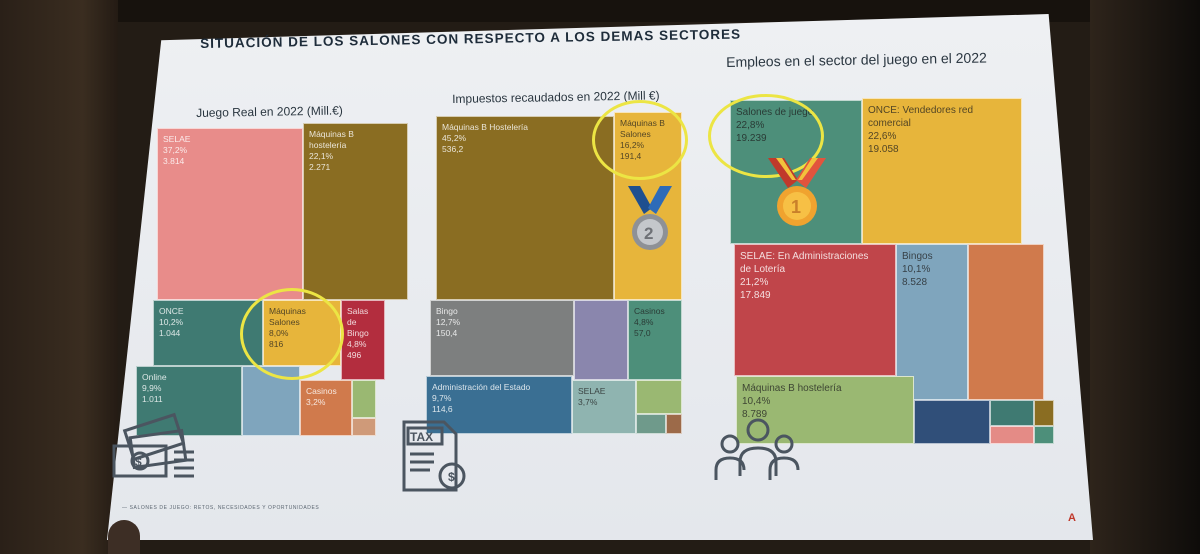  What do you see at coordinates (792, 401) in the screenshot?
I see `chart3-label-hosteleria: Máquinas B hostelería 10,4% 8.789` at bounding box center [792, 401].